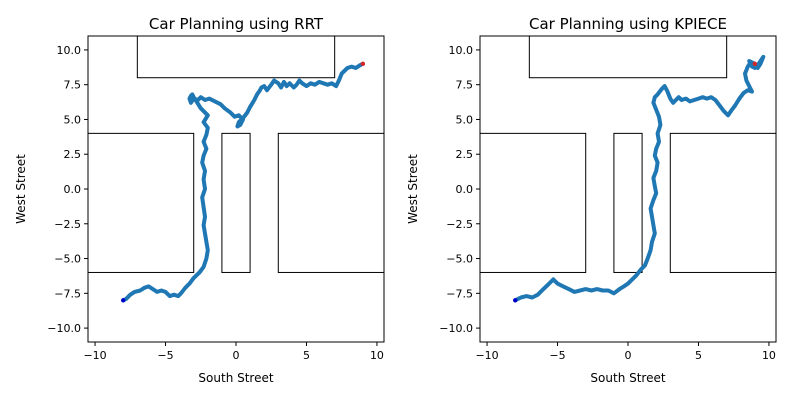 This screenshot has height=400, width=800. Describe the element at coordinates (236, 24) in the screenshot. I see `chart-title: Car Planning using RRT` at that location.